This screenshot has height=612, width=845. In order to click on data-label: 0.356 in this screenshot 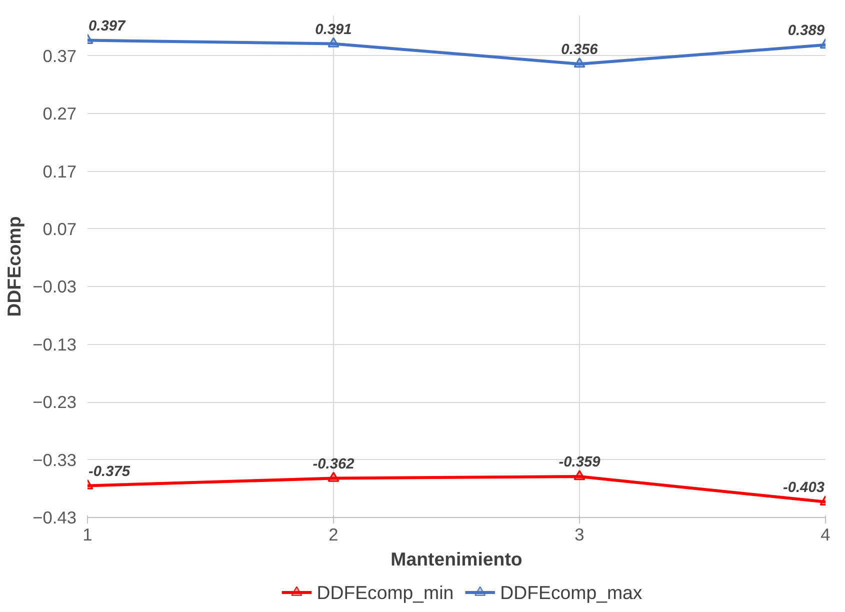, I will do `click(580, 50)`.